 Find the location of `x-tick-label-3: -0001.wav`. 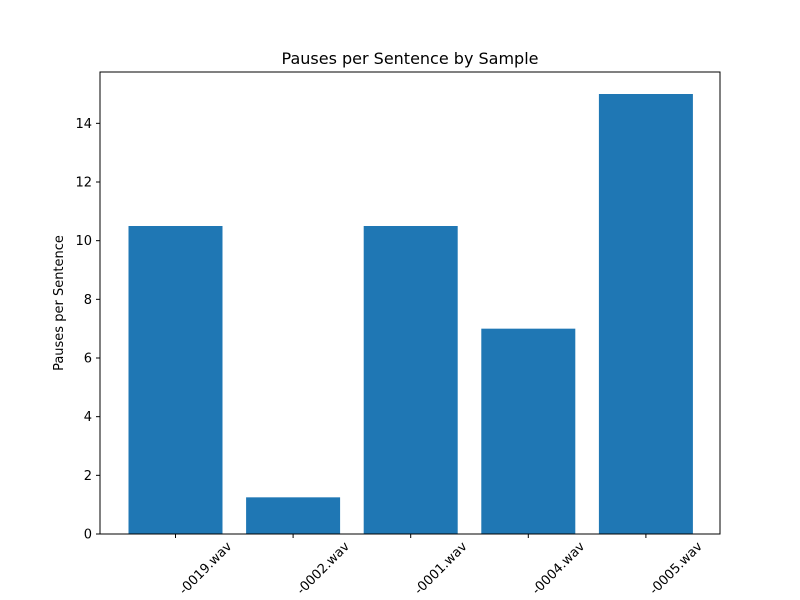

x-tick-label-3: -0001.wav is located at coordinates (441, 568).